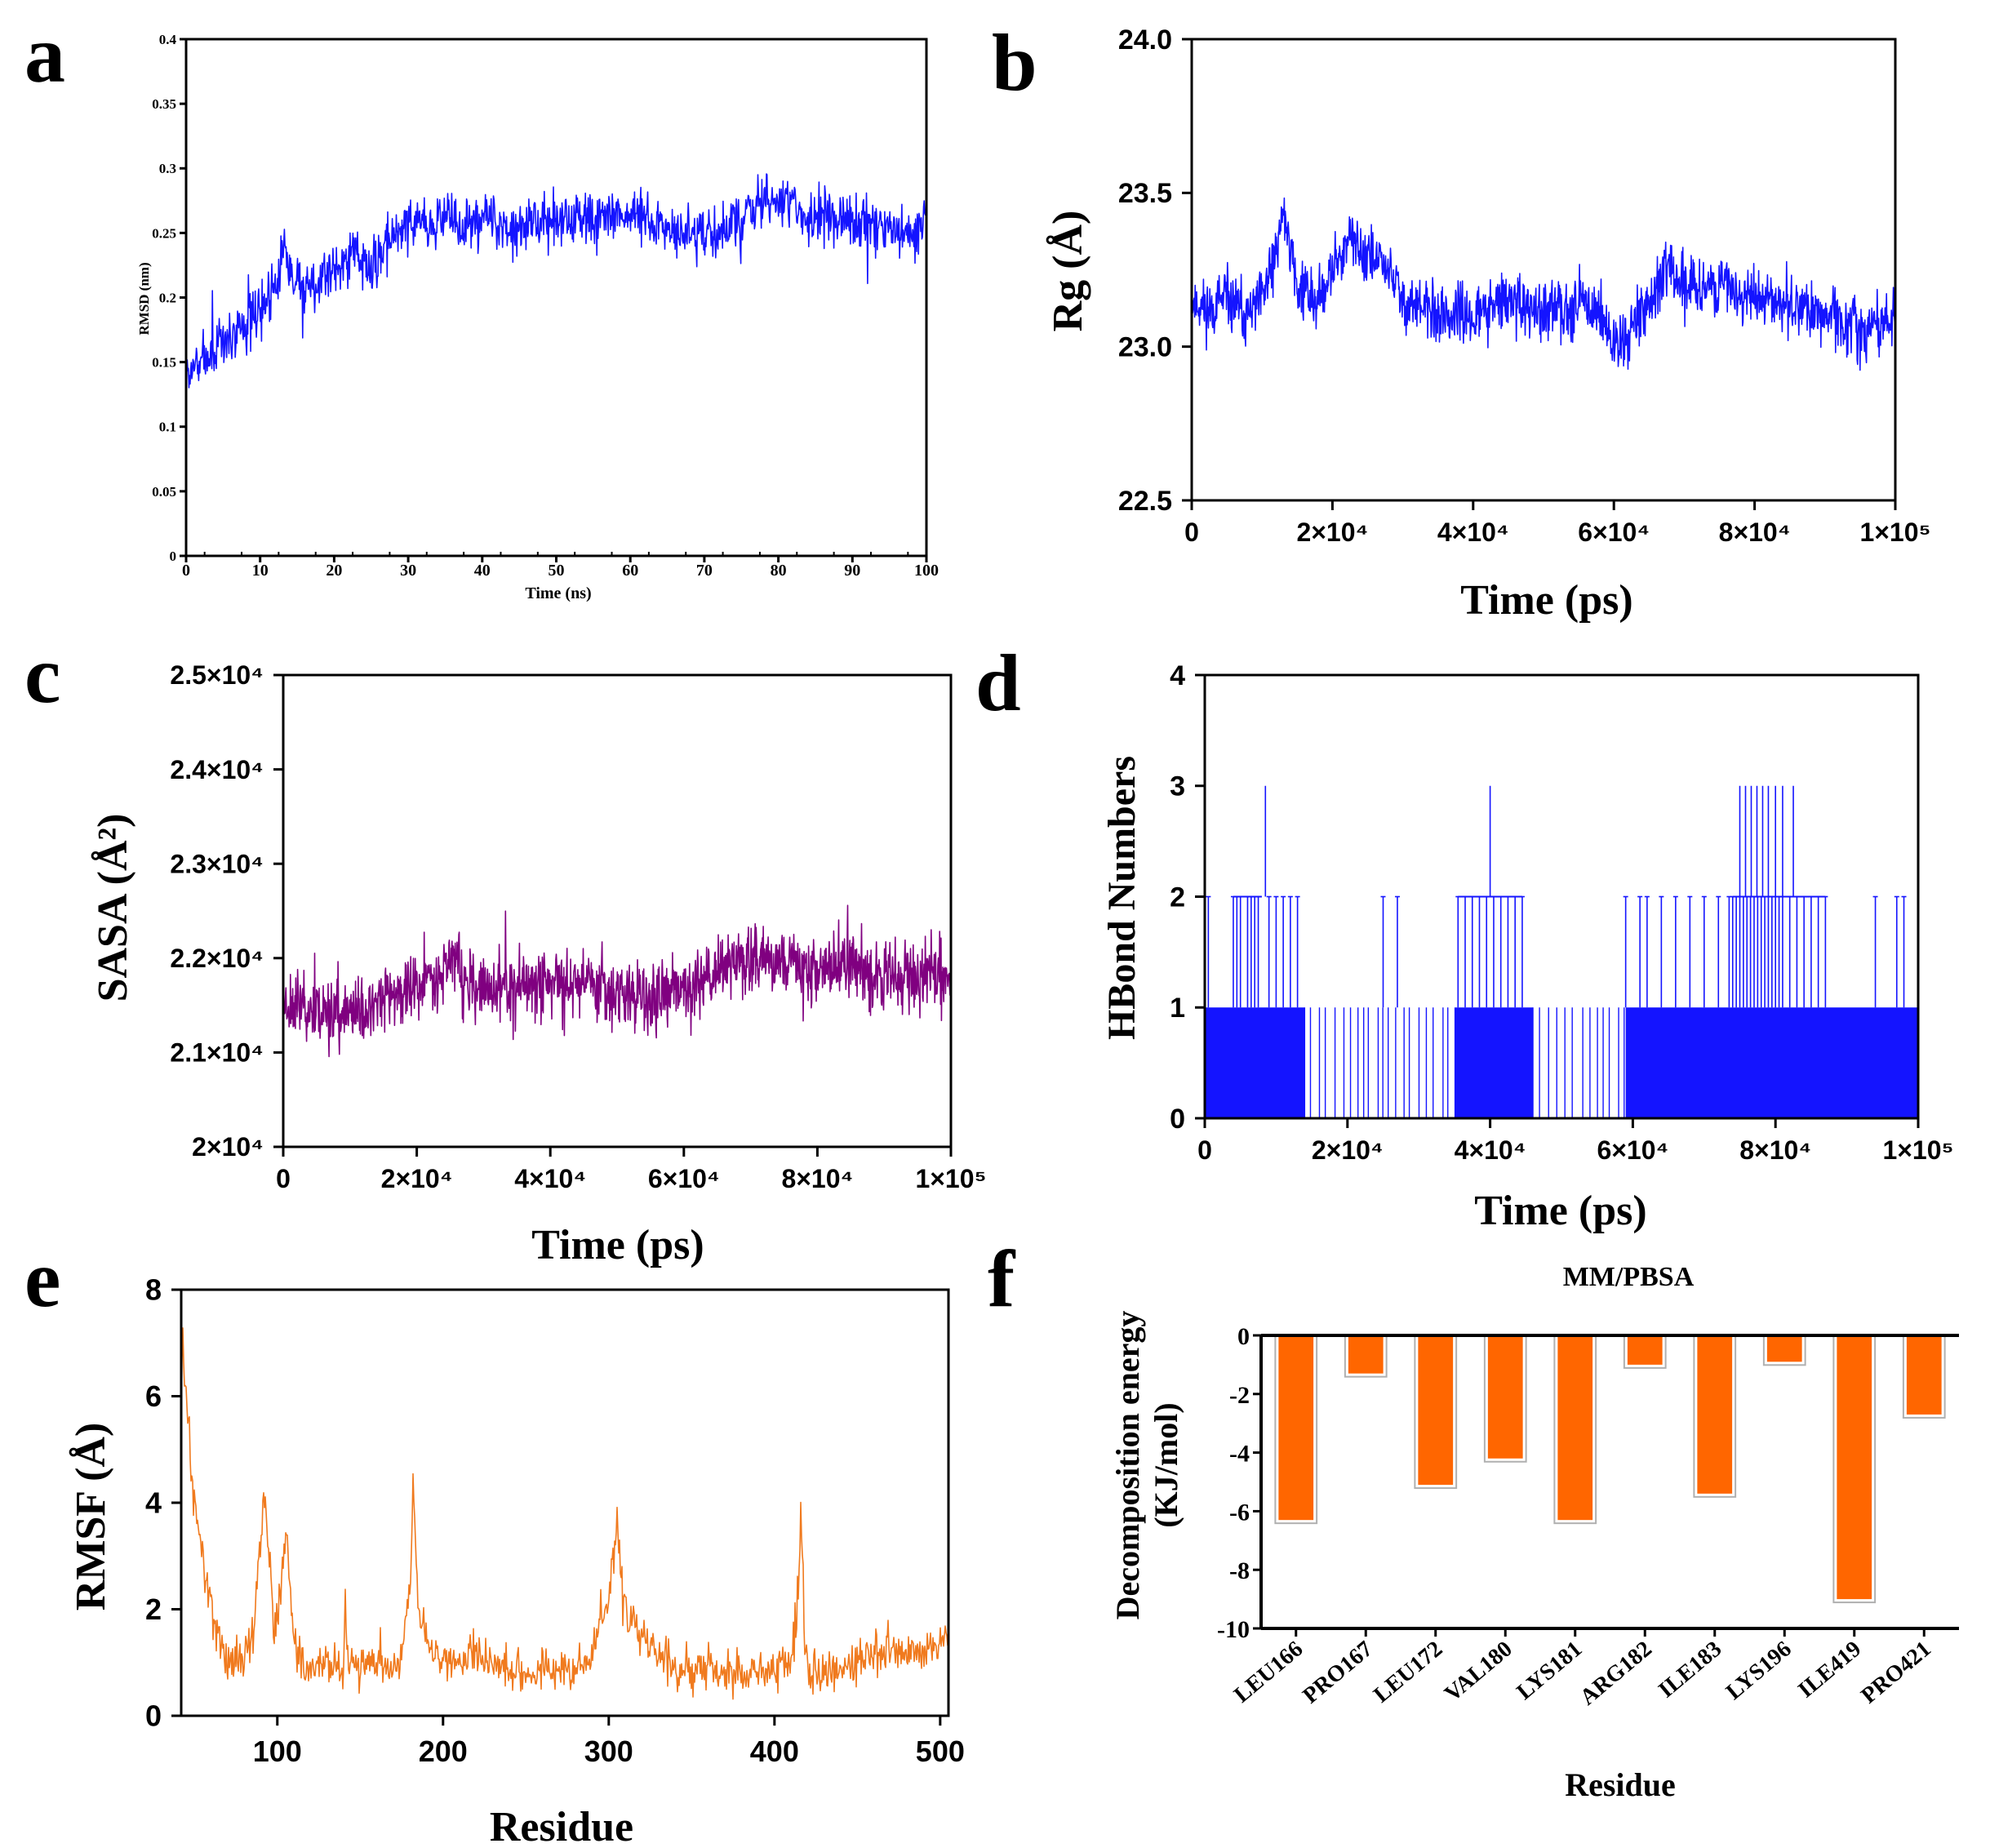 The width and height of the screenshot is (1990, 1848). I want to click on panel-c-data, so click(617, 981).